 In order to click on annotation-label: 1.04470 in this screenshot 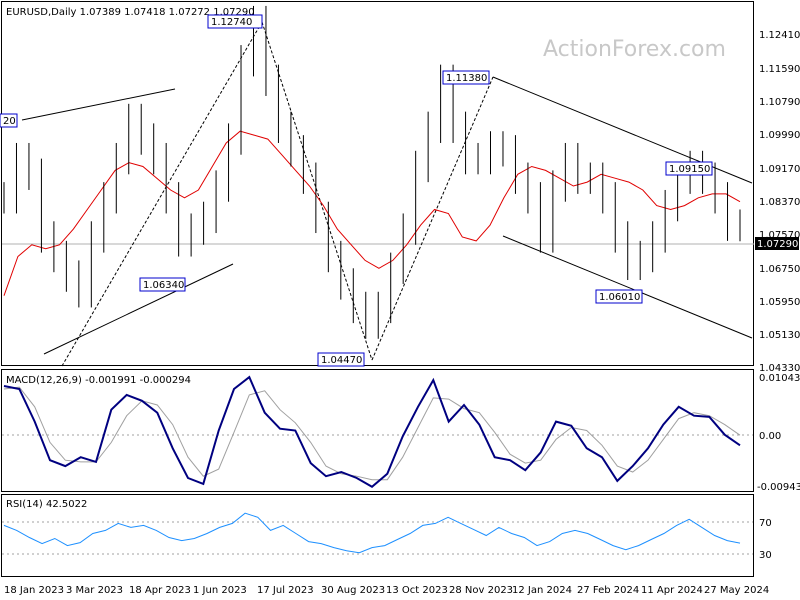, I will do `click(341, 360)`.